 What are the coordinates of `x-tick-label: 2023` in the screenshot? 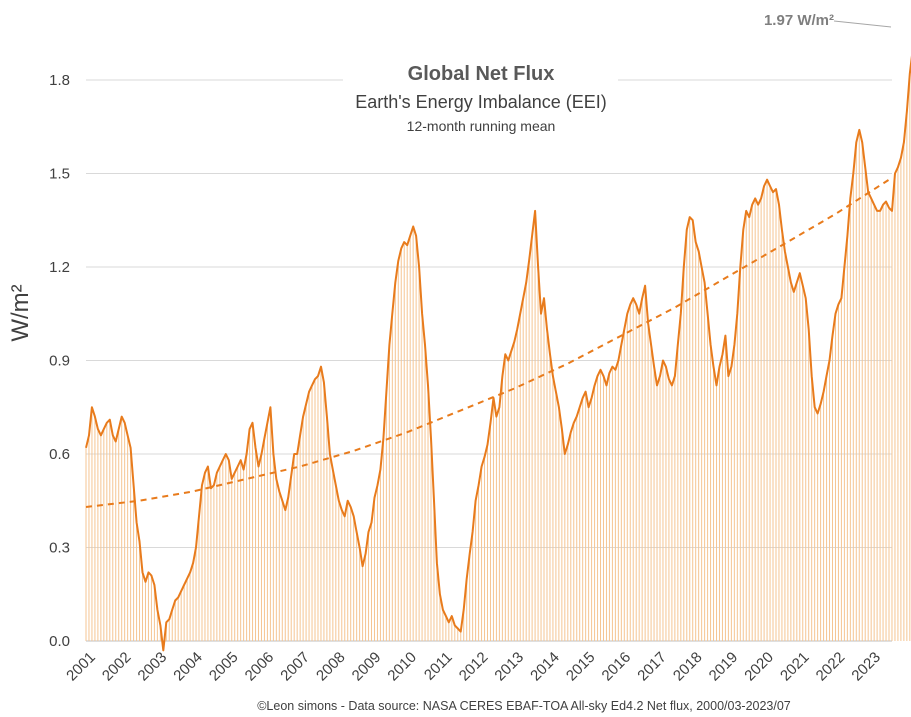 It's located at (866, 667).